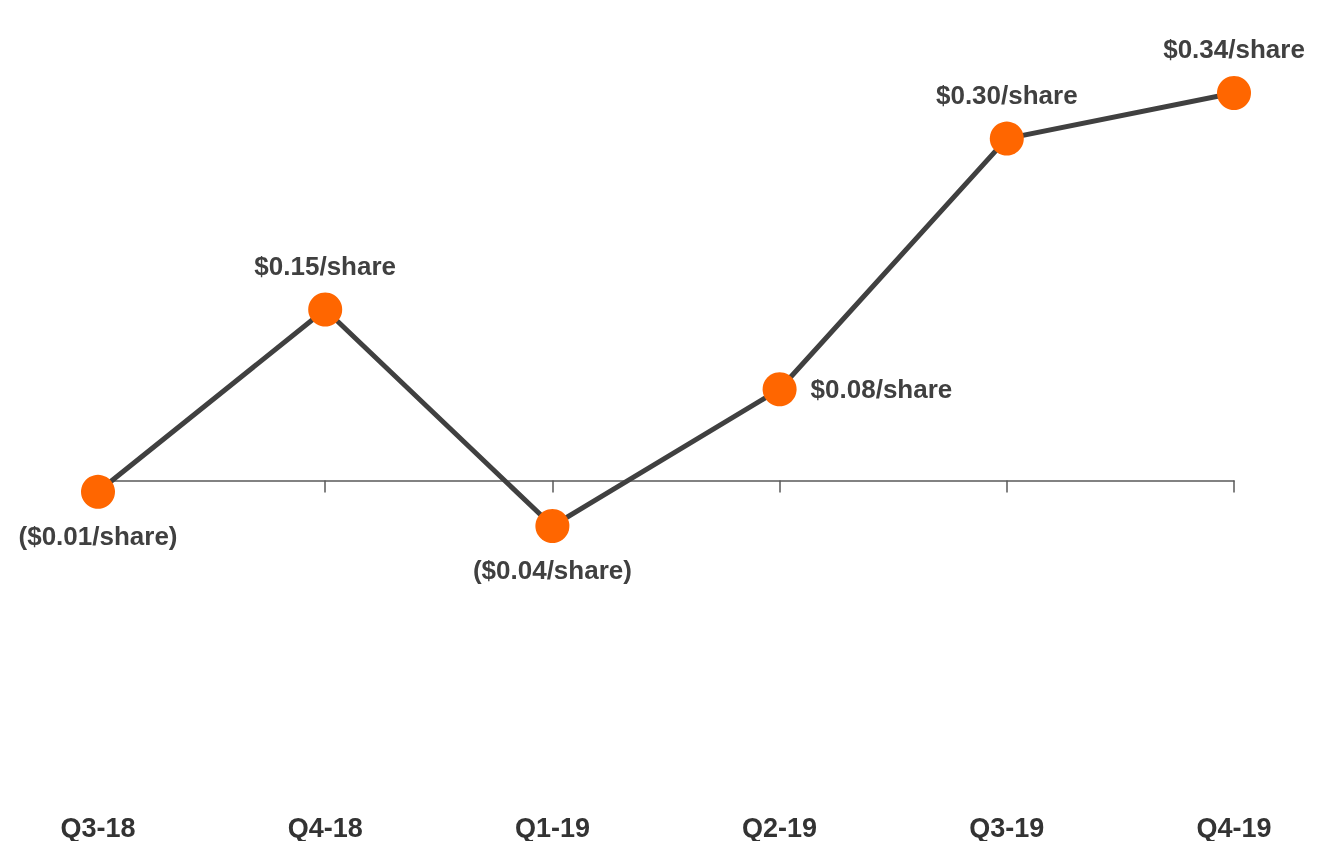  I want to click on data-label: $0.15/share, so click(325, 265).